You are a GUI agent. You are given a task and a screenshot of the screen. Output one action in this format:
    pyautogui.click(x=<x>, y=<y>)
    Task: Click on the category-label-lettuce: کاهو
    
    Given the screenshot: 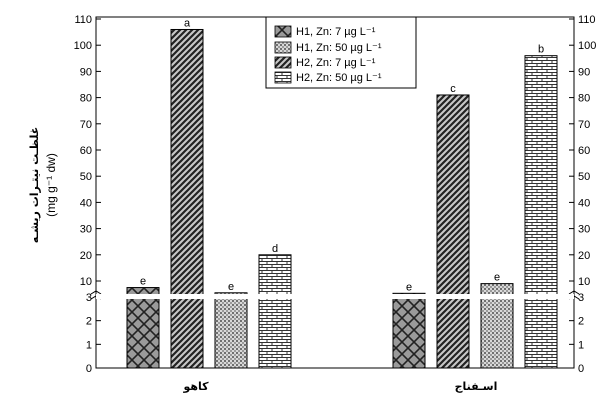 What is the action you would take?
    pyautogui.click(x=195, y=386)
    